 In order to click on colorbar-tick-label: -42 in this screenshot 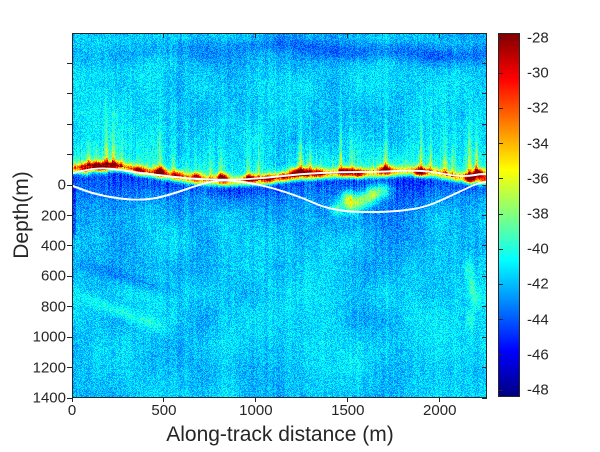, I will do `click(538, 284)`.